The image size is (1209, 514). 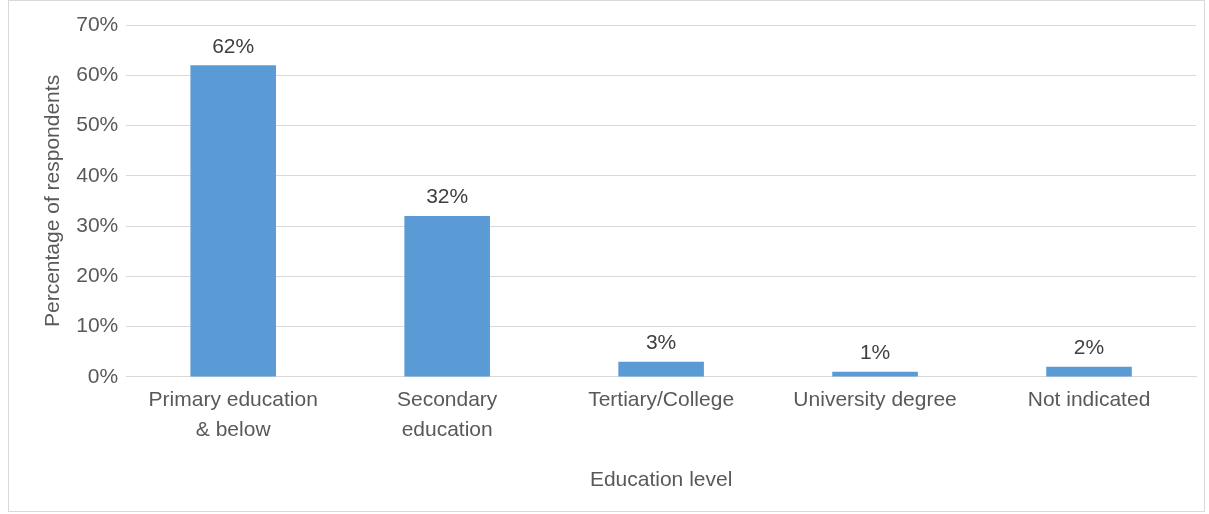 I want to click on x-tick-label: Tertiary/College, so click(x=661, y=398).